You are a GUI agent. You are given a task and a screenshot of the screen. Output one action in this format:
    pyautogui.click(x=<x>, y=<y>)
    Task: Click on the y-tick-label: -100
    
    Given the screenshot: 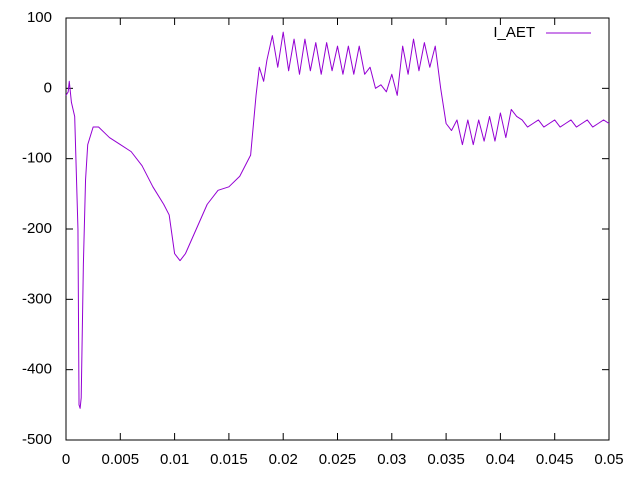 What is the action you would take?
    pyautogui.click(x=37, y=158)
    